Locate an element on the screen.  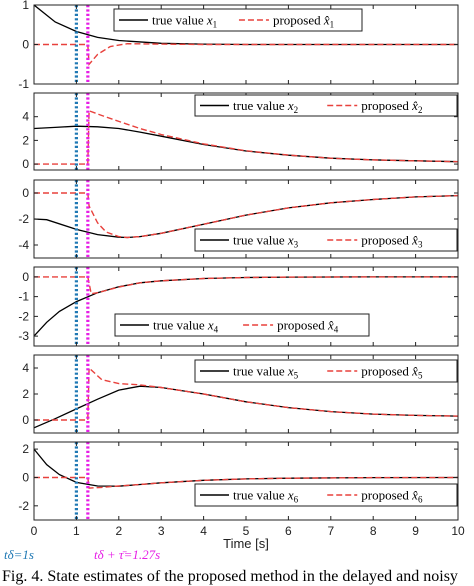
legend-3: true value x3 proposed x̂3 is located at coordinates (326, 240).